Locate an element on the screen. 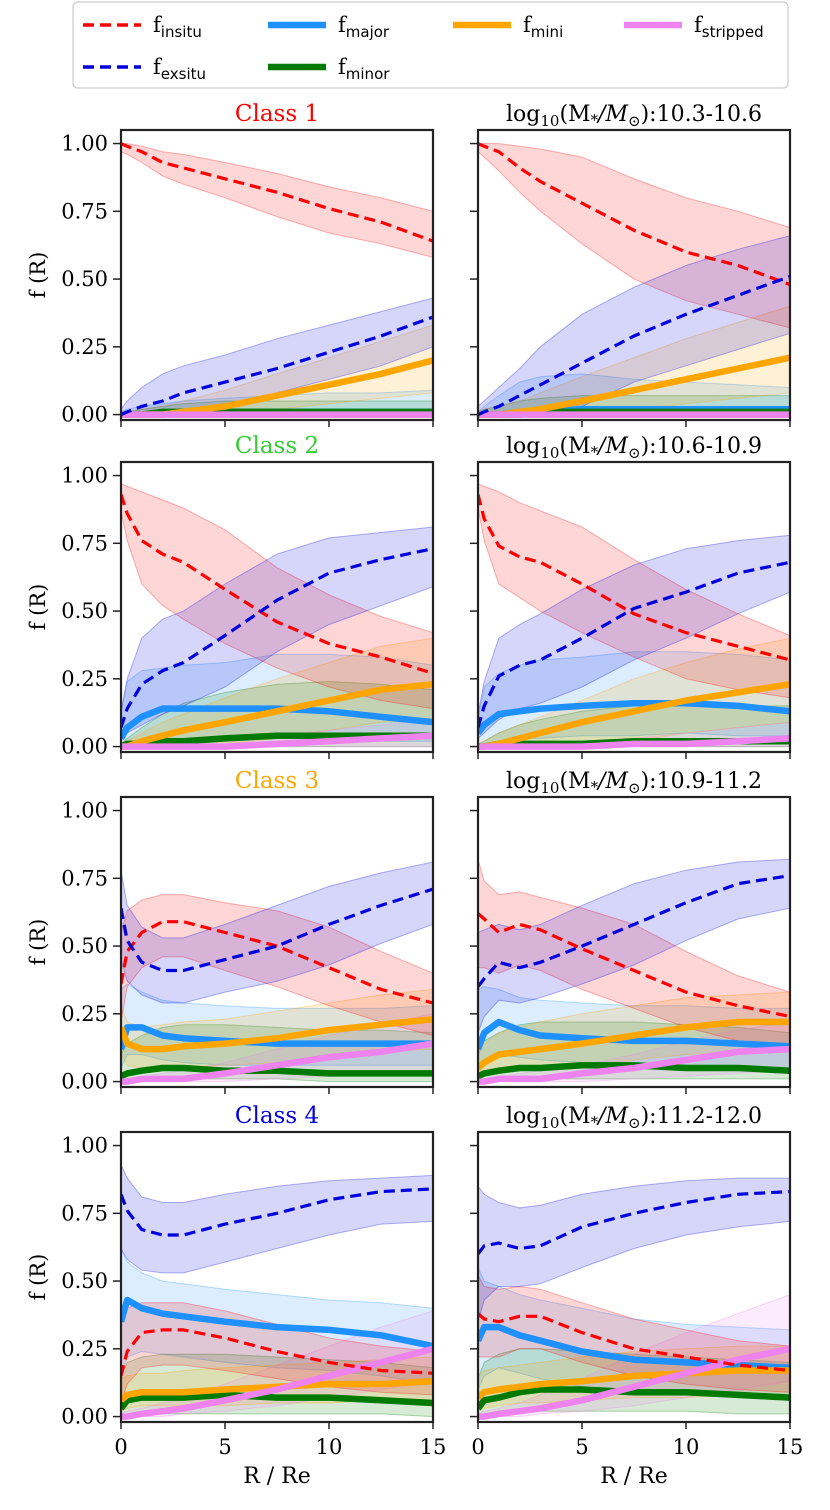 The height and width of the screenshot is (1510, 830). x-tick-label: 0 is located at coordinates (477, 1447).